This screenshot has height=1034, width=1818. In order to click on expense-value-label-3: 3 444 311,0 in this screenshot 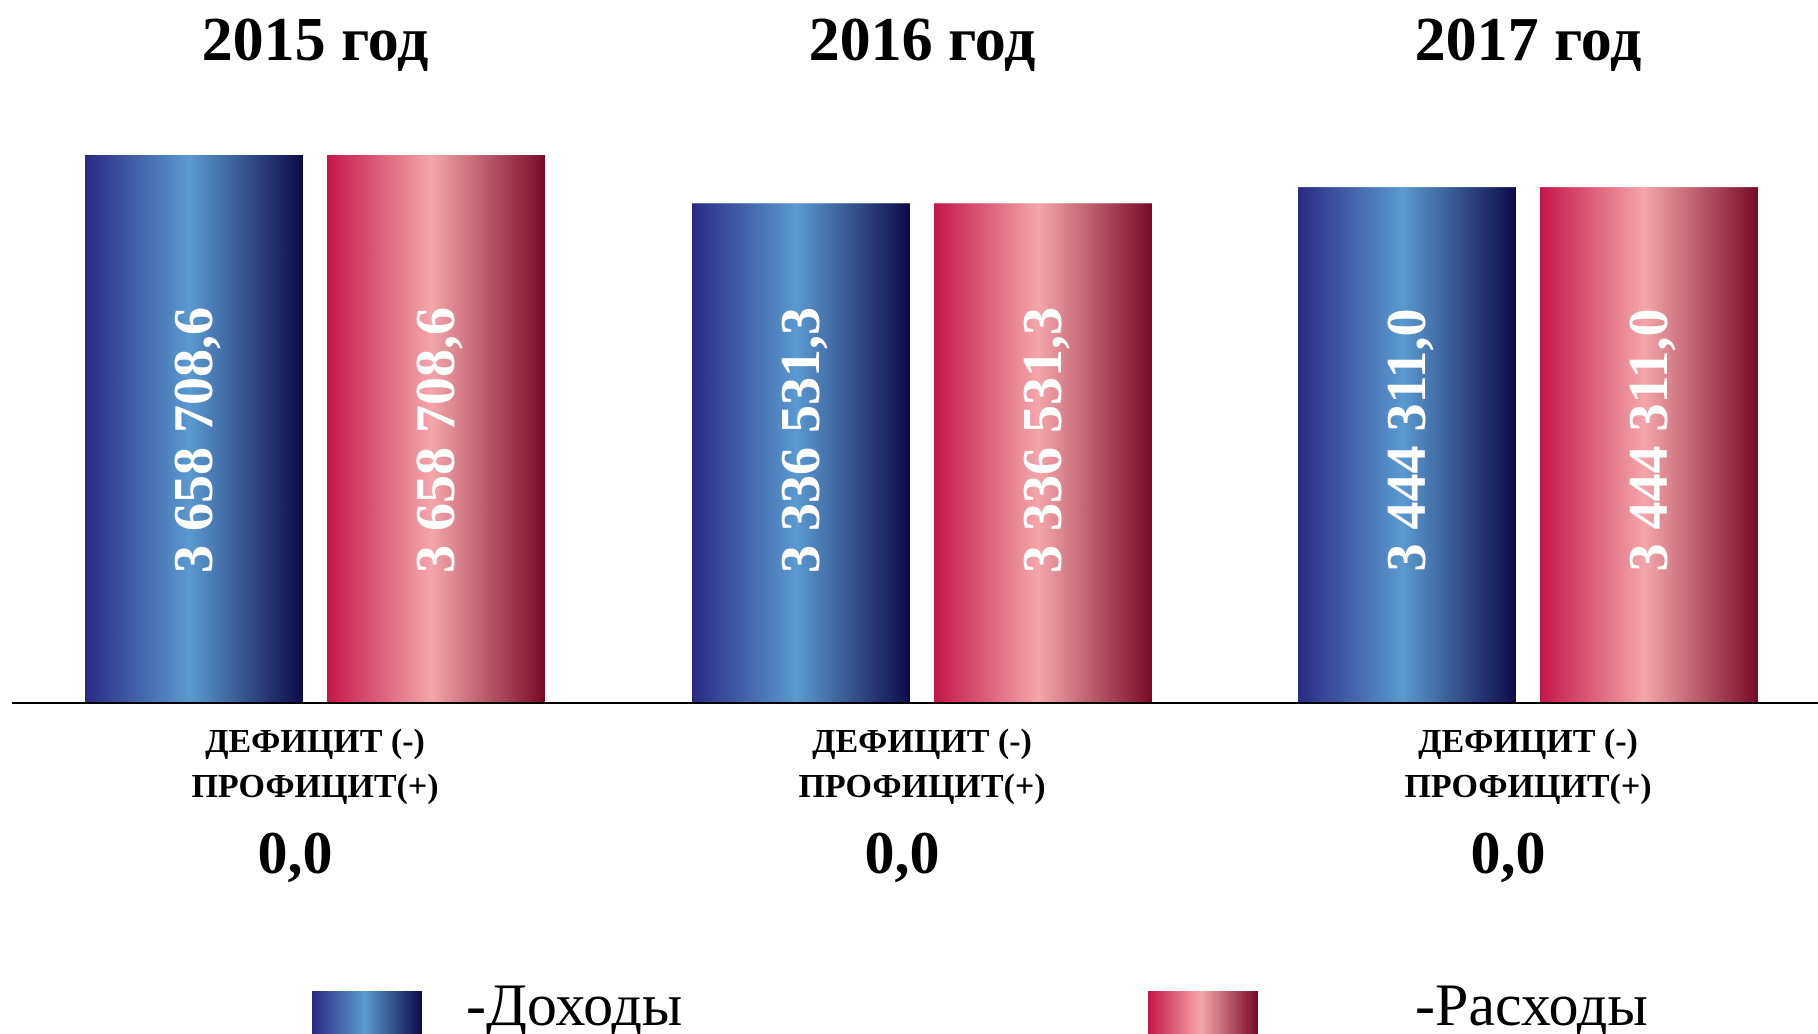, I will do `click(1649, 440)`.